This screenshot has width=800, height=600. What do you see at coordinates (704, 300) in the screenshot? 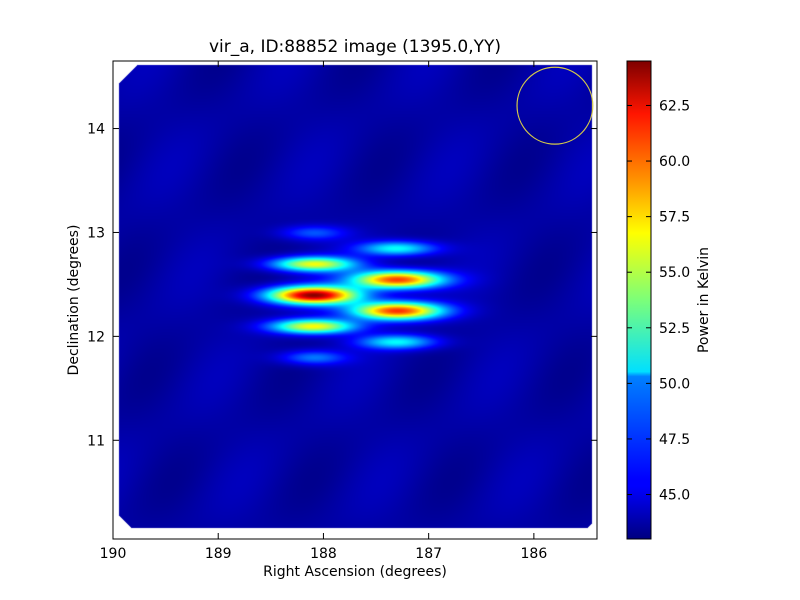
I see `colorbar-label: Power in Kelvin` at bounding box center [704, 300].